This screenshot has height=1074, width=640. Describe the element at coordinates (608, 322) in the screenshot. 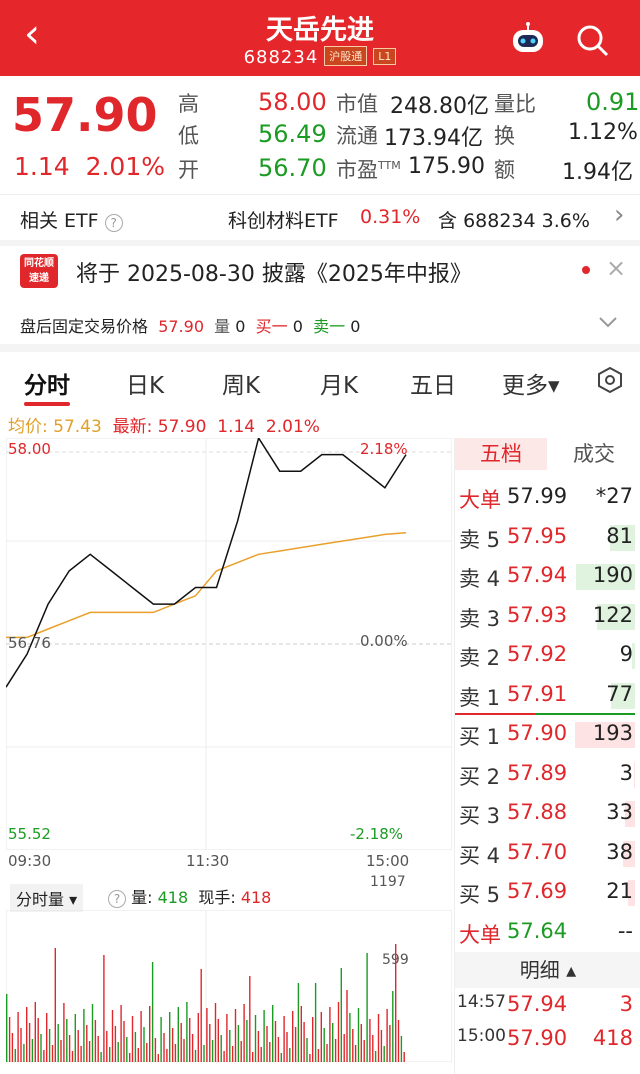

I see `chevron-down-icon` at that location.